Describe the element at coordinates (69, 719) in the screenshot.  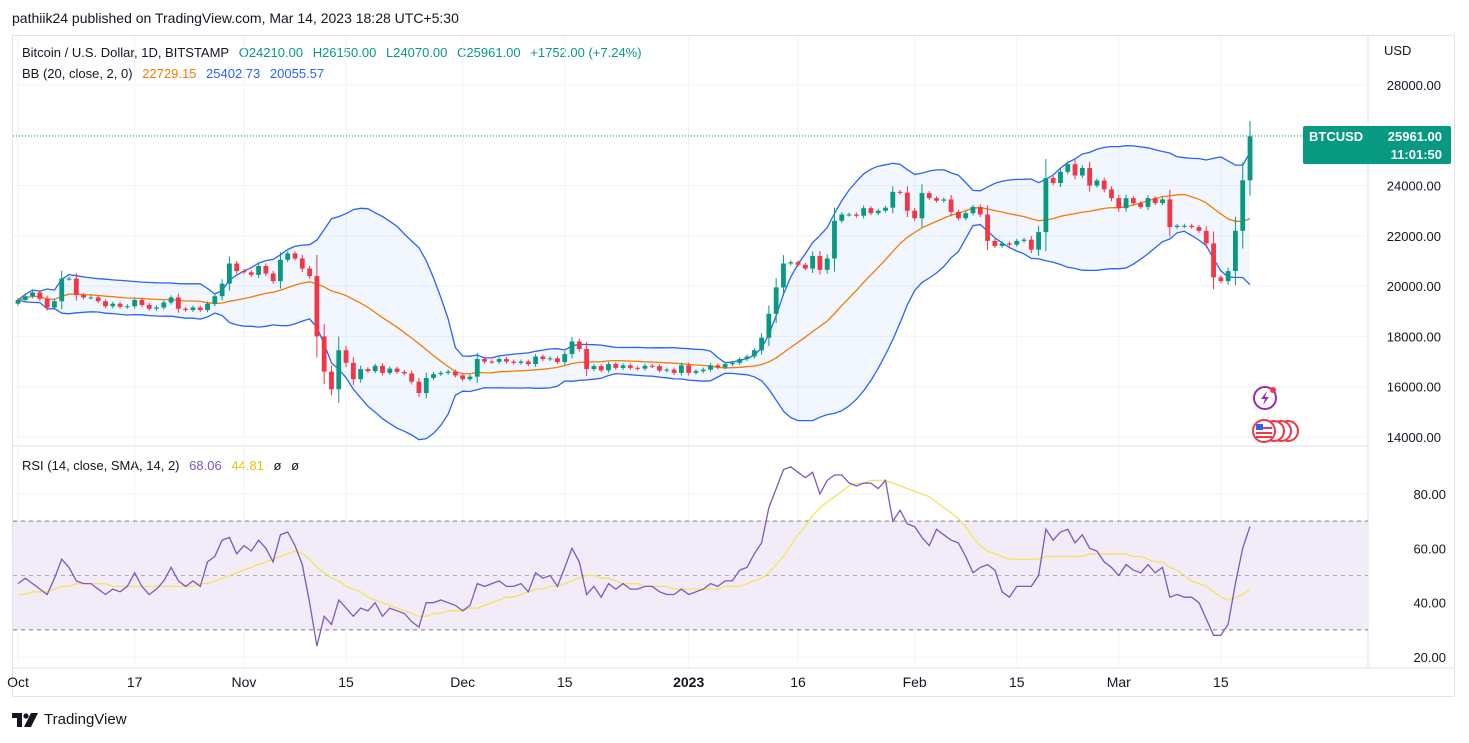
I see `footer-brand: TradingView` at that location.